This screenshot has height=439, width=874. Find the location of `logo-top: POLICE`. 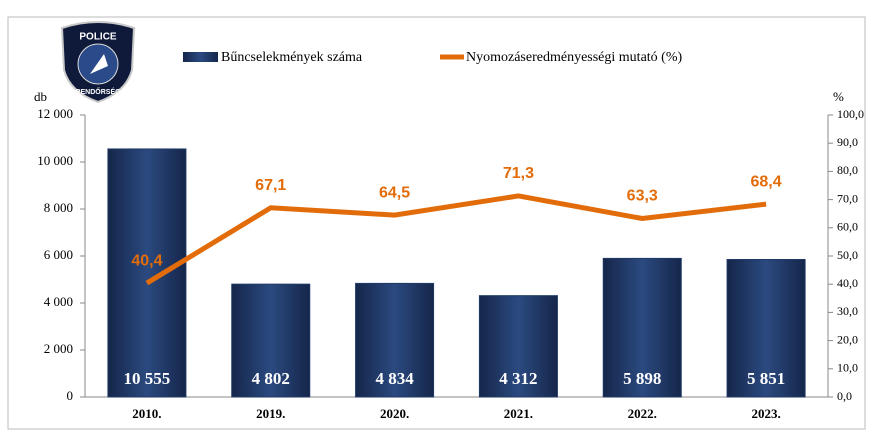

logo-top: POLICE is located at coordinates (98, 37).